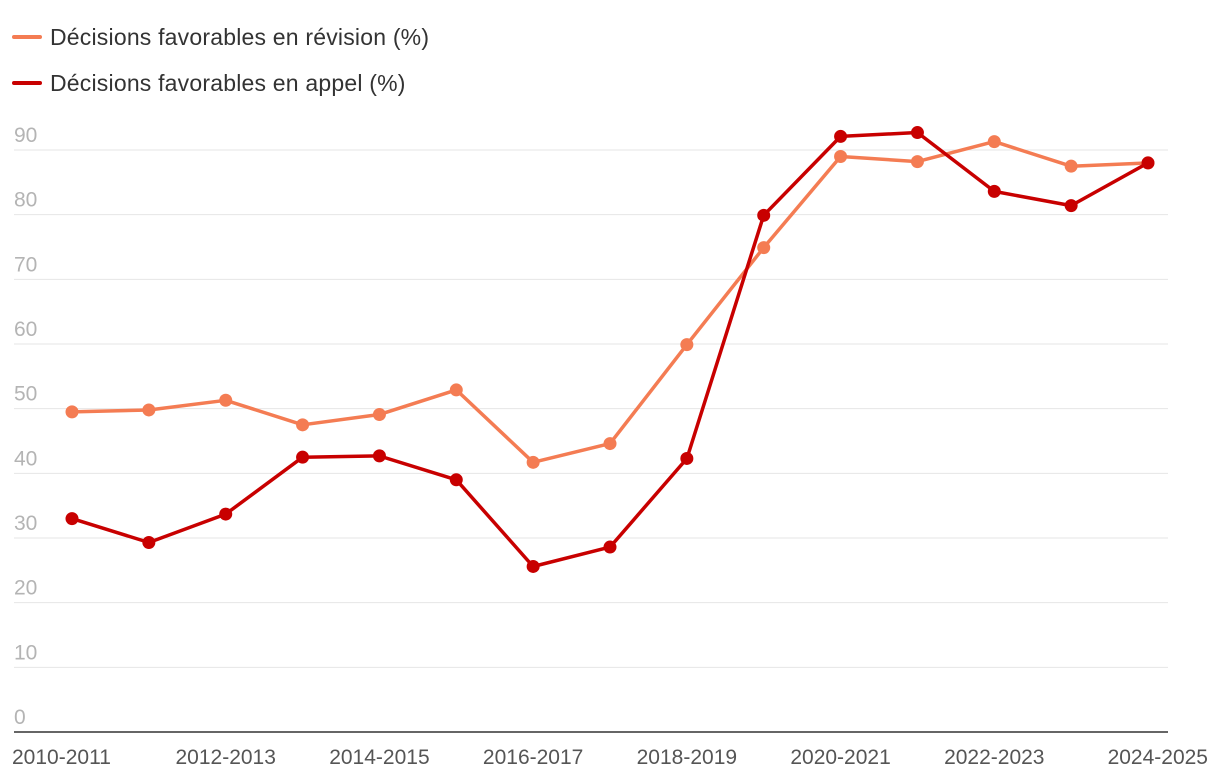 This screenshot has height=784, width=1220. Describe the element at coordinates (533, 757) in the screenshot. I see `x-tick-label: 2016-2017` at that location.